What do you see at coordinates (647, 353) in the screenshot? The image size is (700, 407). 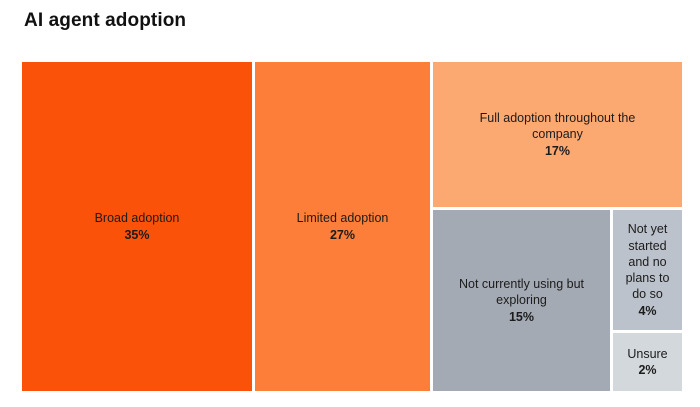 I see `segment-label: Unsure` at bounding box center [647, 353].